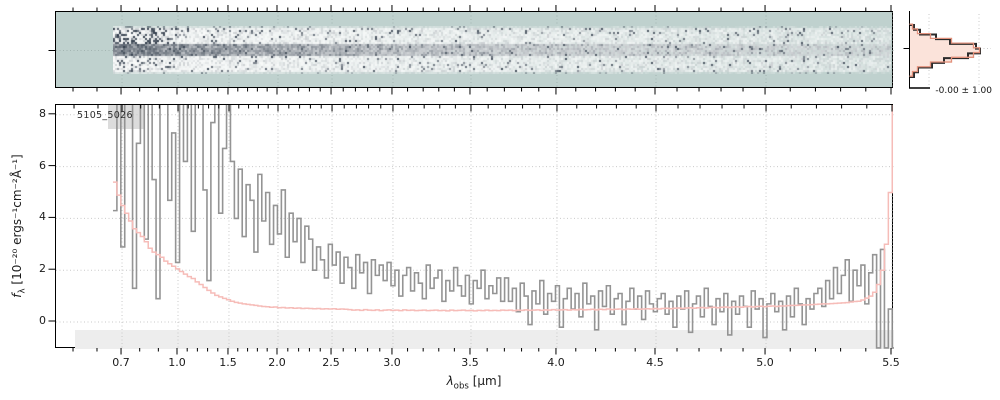  Describe the element at coordinates (461, 386) in the screenshot. I see `x-title-subscript: obs` at that location.